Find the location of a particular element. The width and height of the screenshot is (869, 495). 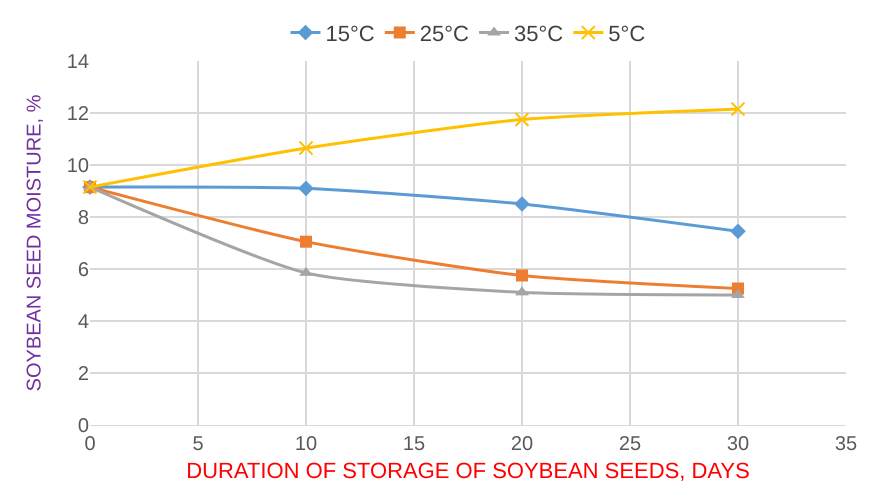

y-tick-label: 12 is located at coordinates (77, 114).